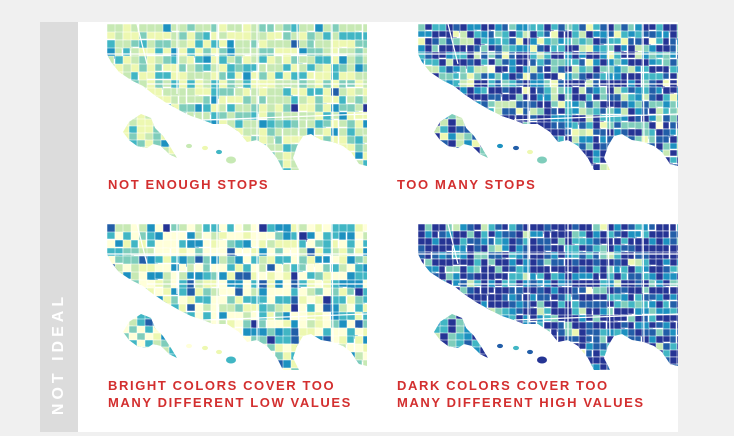 This screenshot has width=734, height=436. I want to click on hawaii-island, so click(500, 146).